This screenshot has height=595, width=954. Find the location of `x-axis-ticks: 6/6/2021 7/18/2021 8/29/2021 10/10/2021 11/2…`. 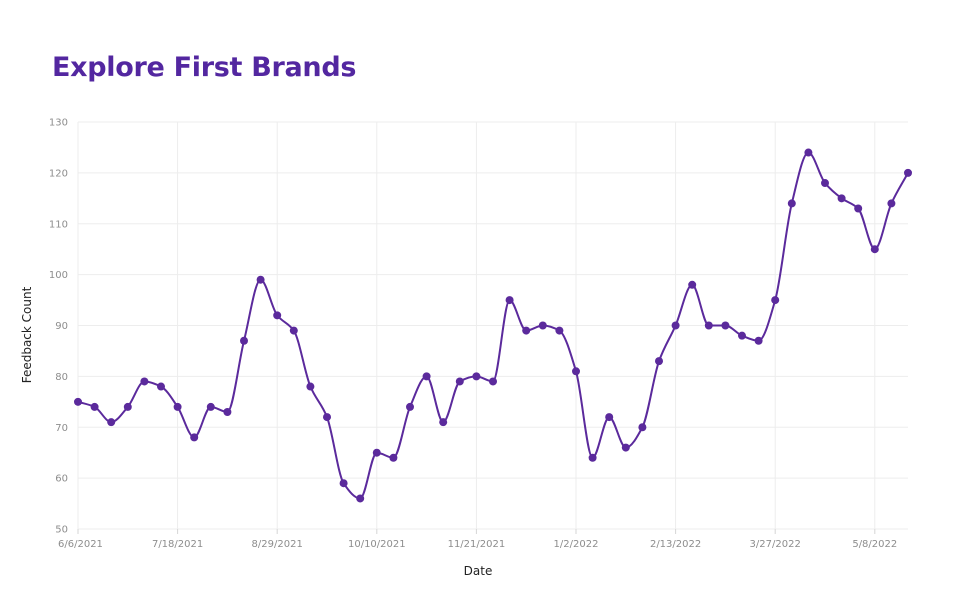

x-axis-ticks: 6/6/2021 7/18/2021 8/29/2021 10/10/2021 11/2… is located at coordinates (477, 539).